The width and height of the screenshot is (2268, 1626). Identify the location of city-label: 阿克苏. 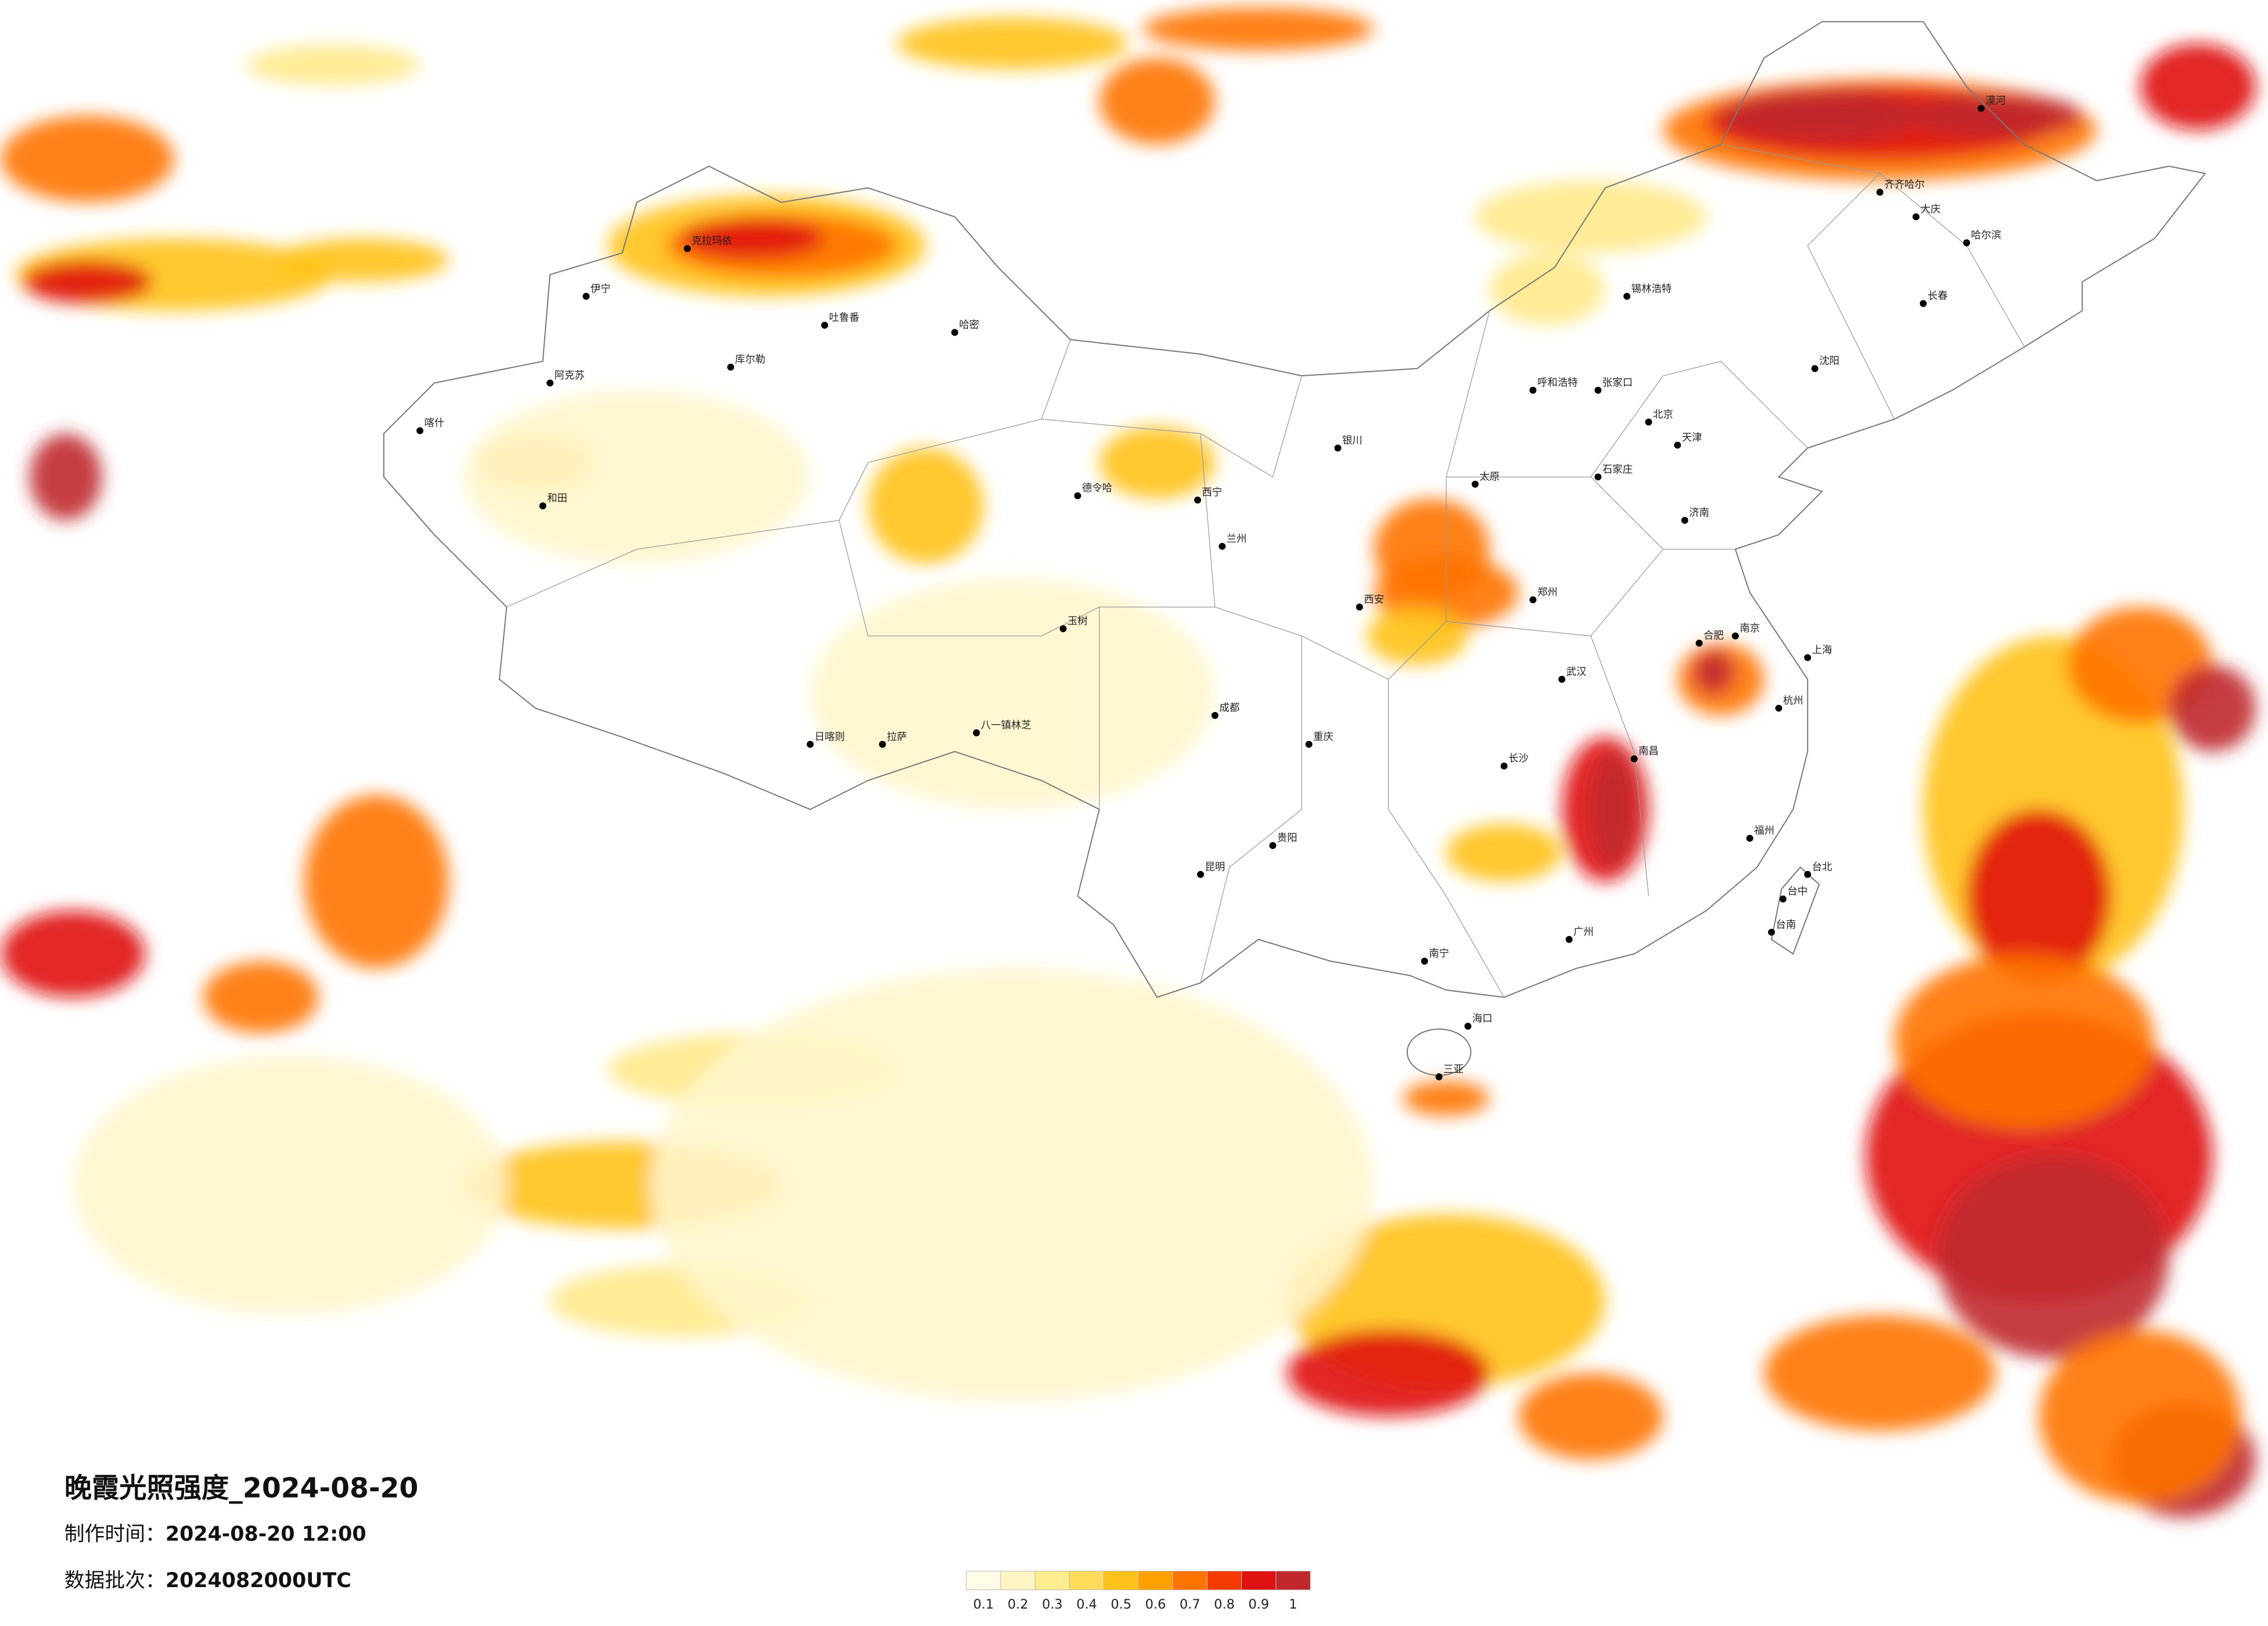
(569, 376).